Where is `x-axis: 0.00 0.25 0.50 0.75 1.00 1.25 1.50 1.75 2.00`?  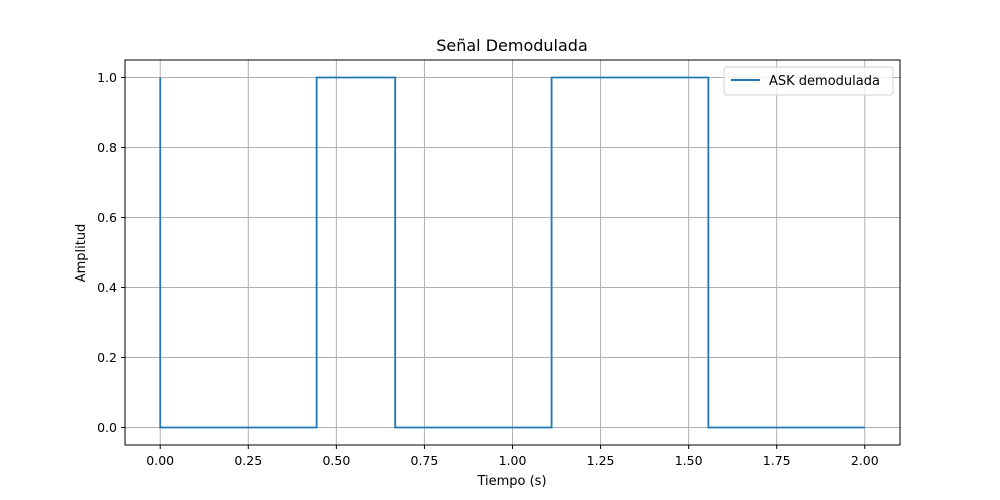 x-axis: 0.00 0.25 0.50 0.75 1.00 1.25 1.50 1.75 2.00 is located at coordinates (512, 456).